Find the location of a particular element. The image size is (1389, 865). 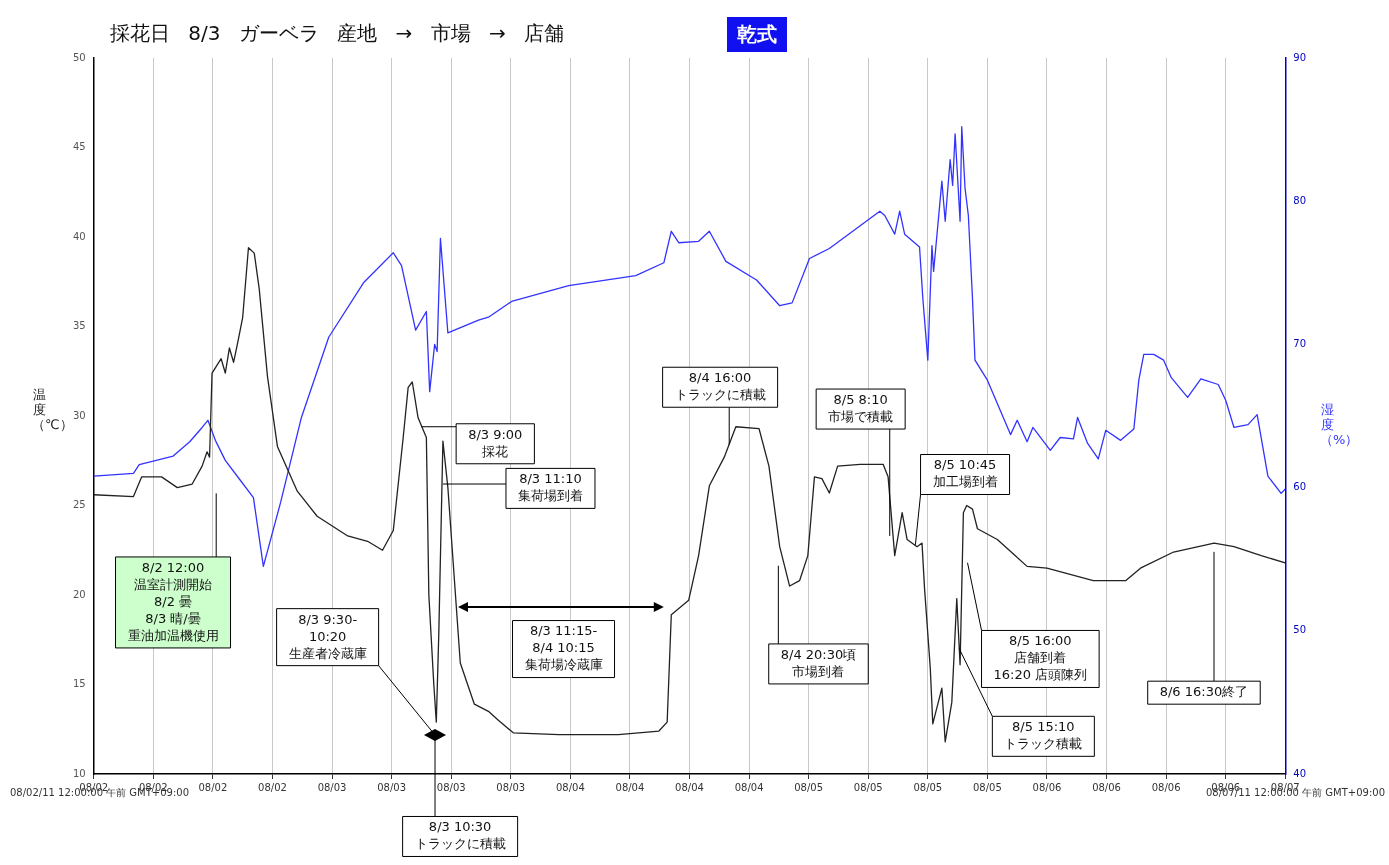

y-tick-label: 15 is located at coordinates (79, 684).